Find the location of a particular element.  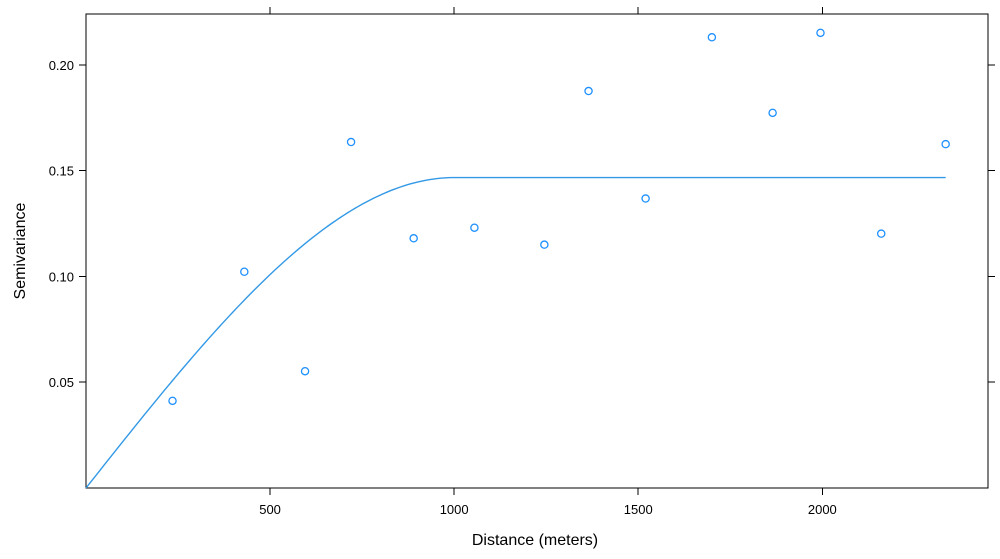

y-tick-label: 0.10 is located at coordinates (61, 276).